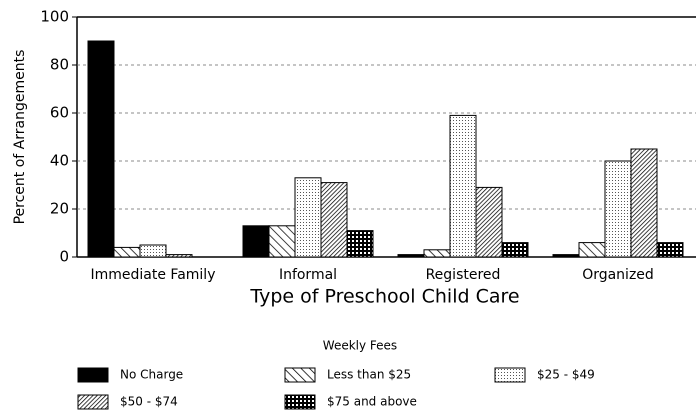 This screenshot has width=696, height=410. I want to click on y-tick-label: 0, so click(64, 257).